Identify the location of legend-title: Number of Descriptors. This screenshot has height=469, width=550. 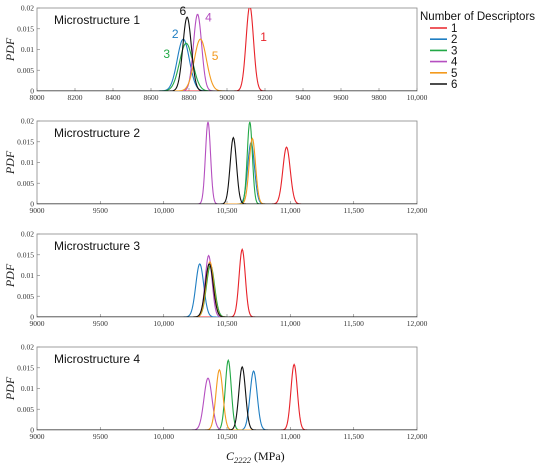
(477, 17).